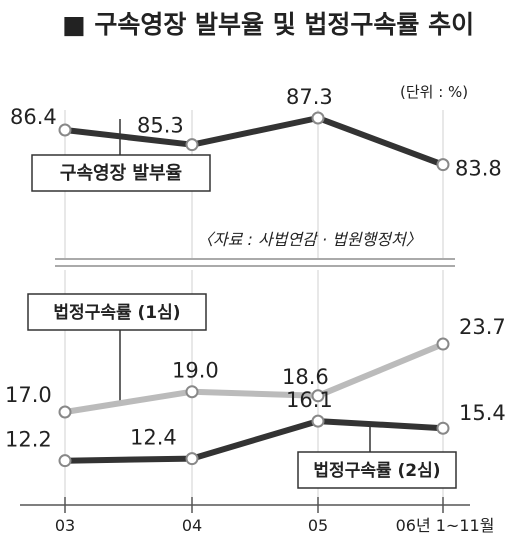  Describe the element at coordinates (482, 327) in the screenshot. I see `value-label-1-3: 23.7` at that location.